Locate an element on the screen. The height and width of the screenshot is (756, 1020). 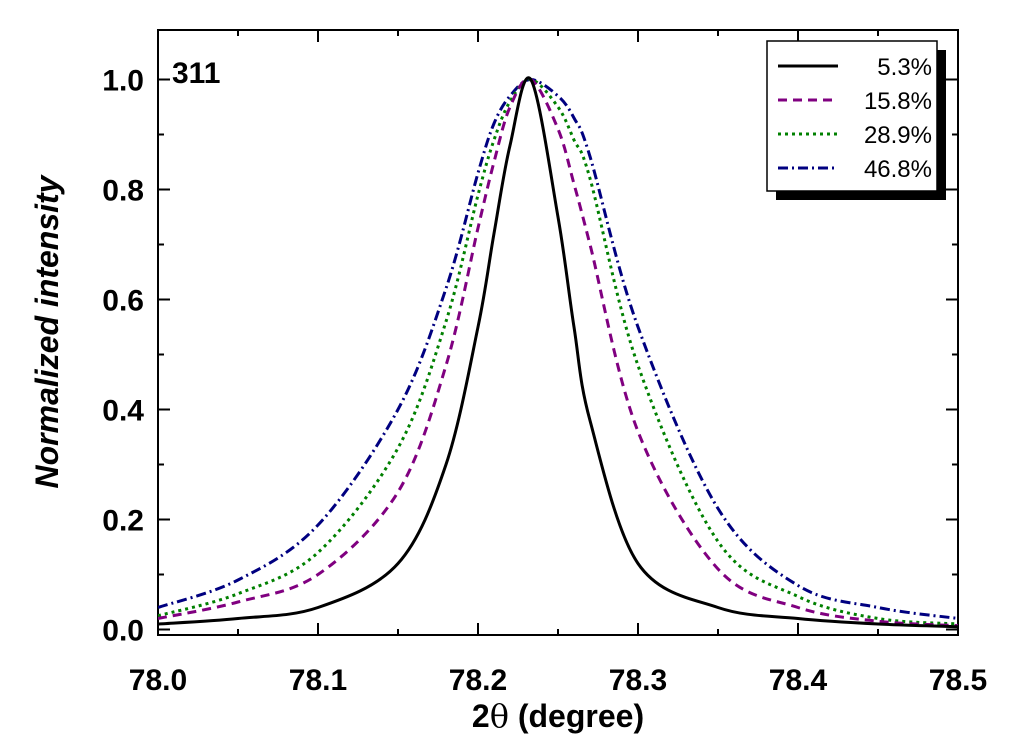
legend-label: 5.3% is located at coordinates (904, 67).